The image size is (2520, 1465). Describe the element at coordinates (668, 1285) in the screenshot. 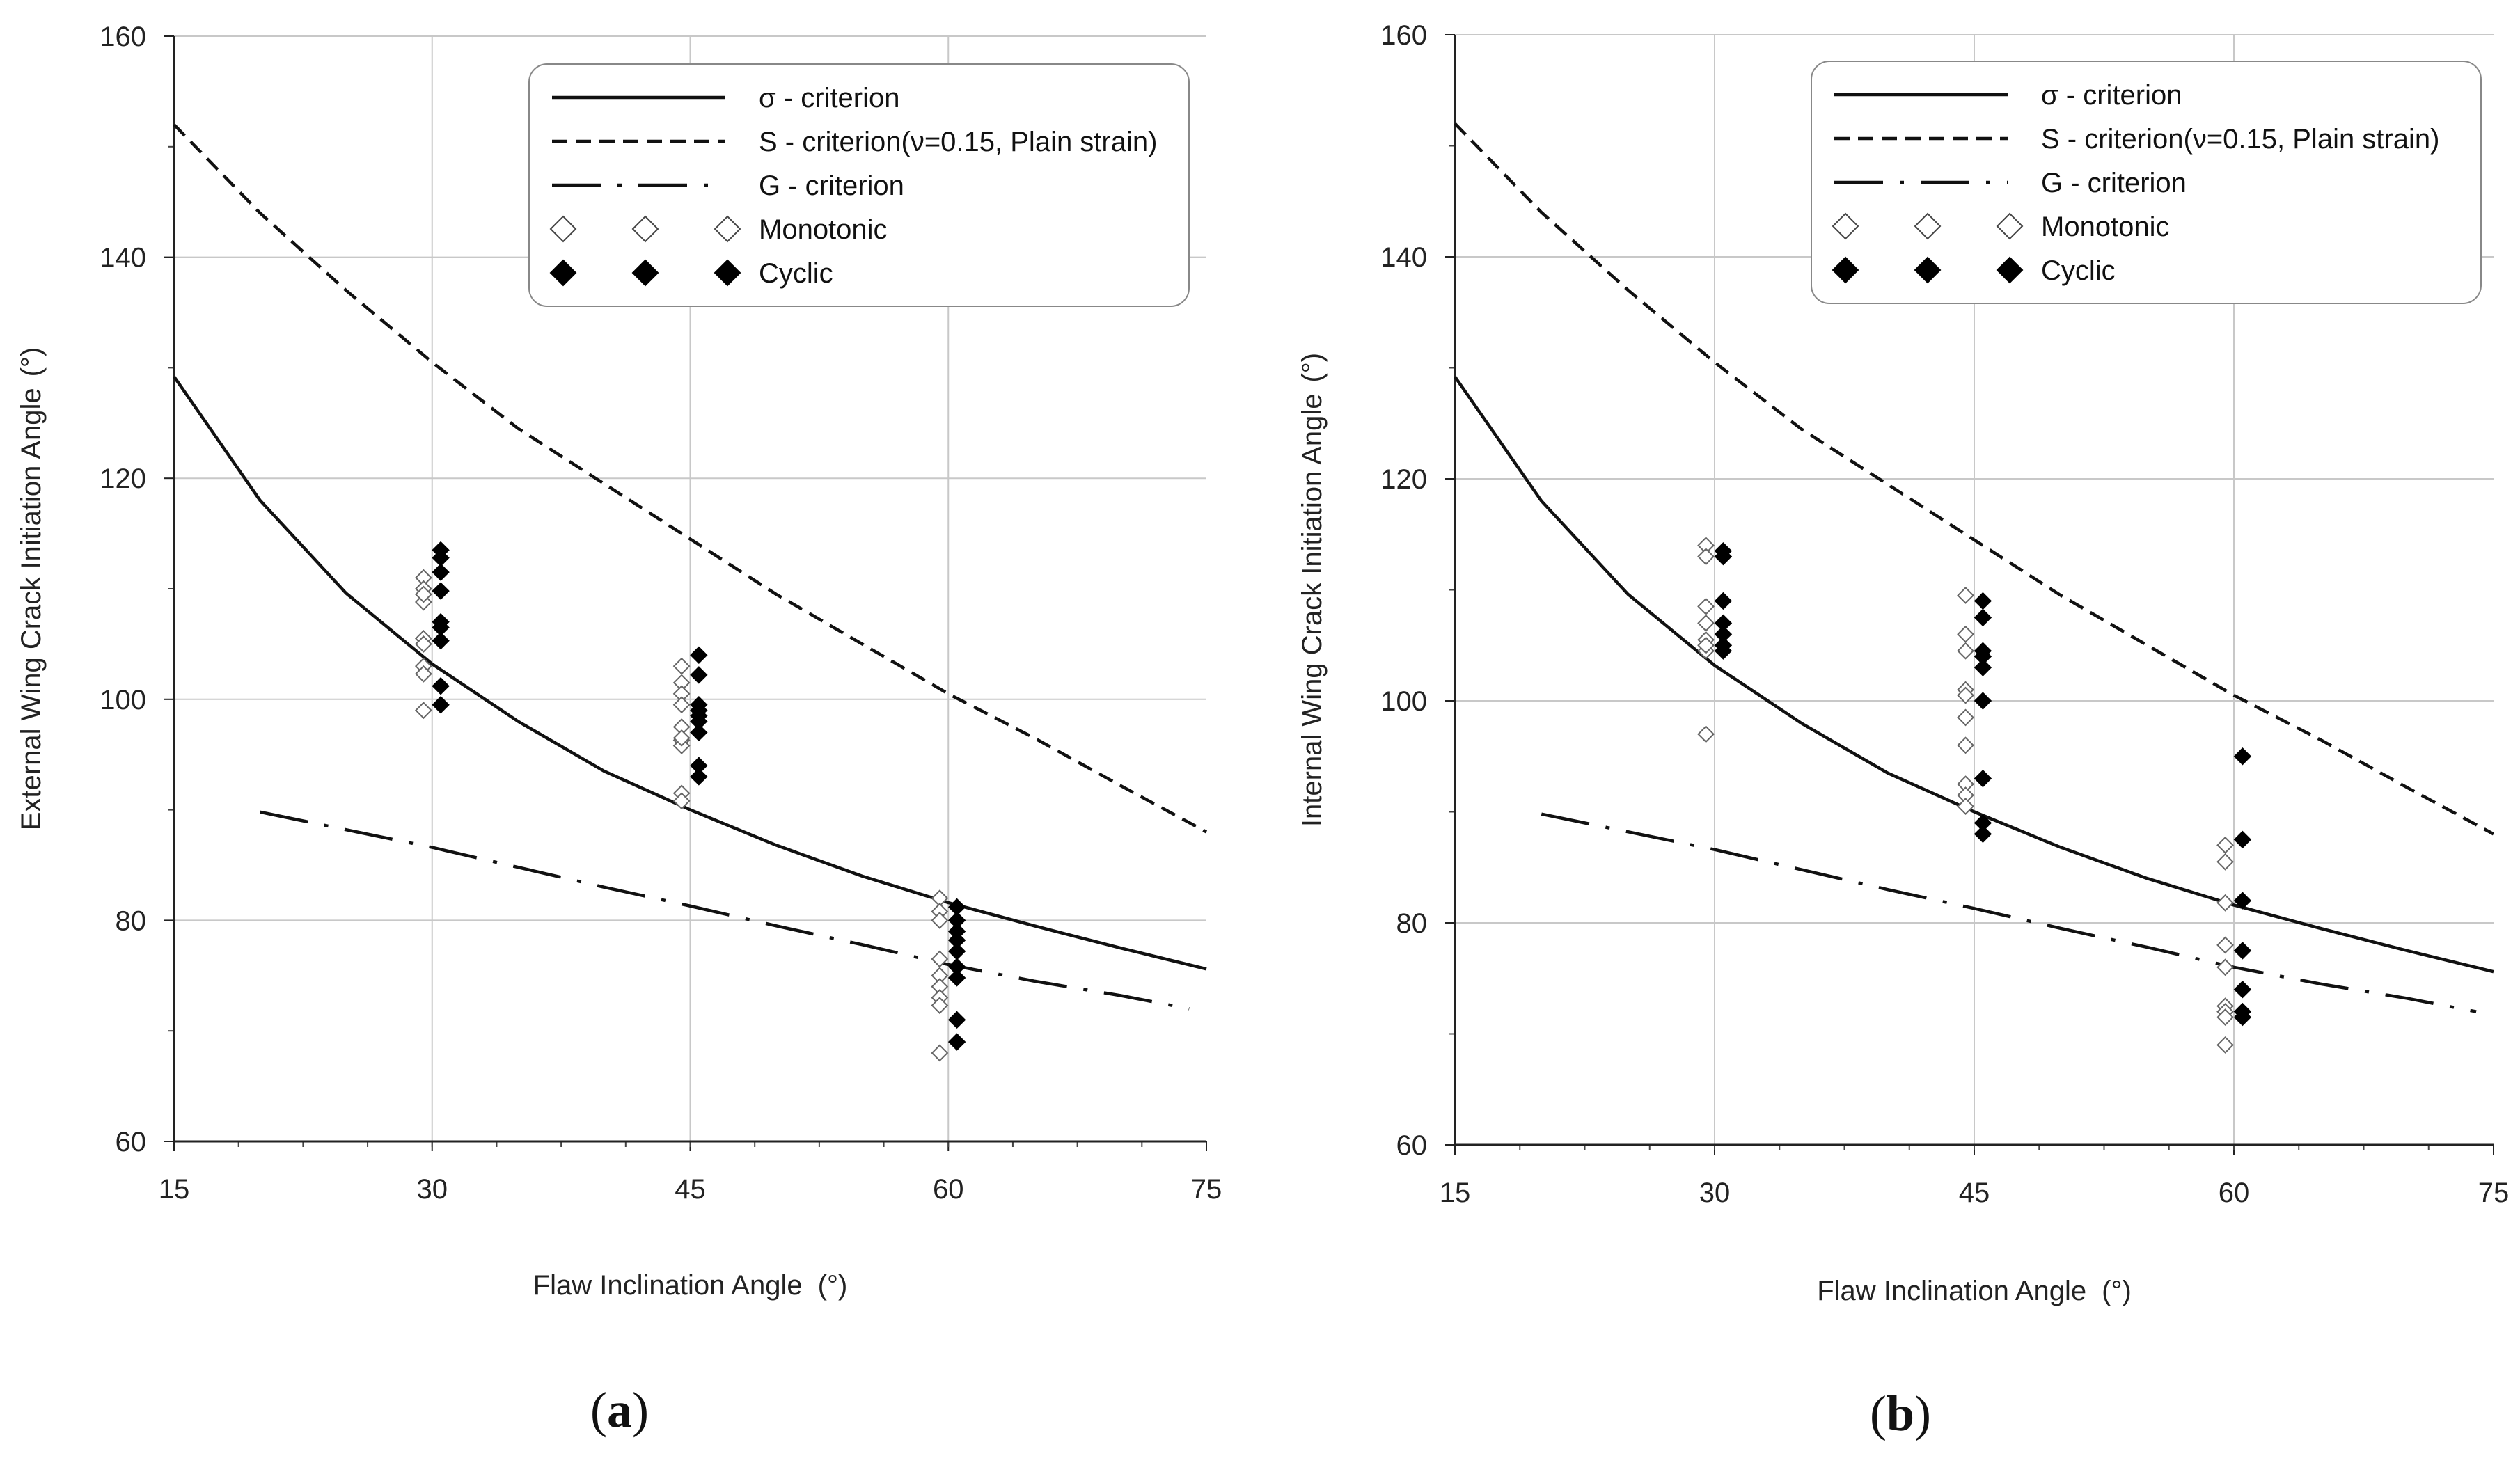

I see `x-axis-title-text: Flaw Inclination Angle` at that location.